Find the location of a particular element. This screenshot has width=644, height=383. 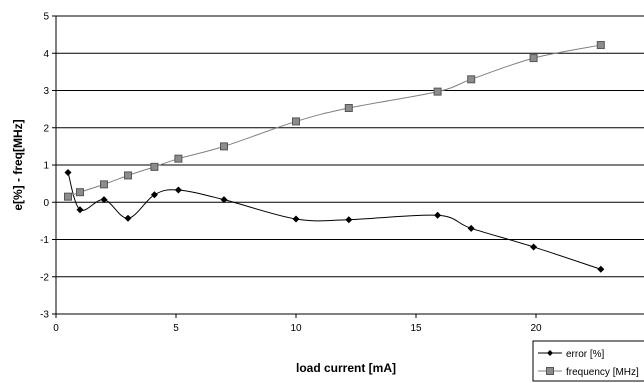

y-tick-label: 3 is located at coordinates (46, 91).